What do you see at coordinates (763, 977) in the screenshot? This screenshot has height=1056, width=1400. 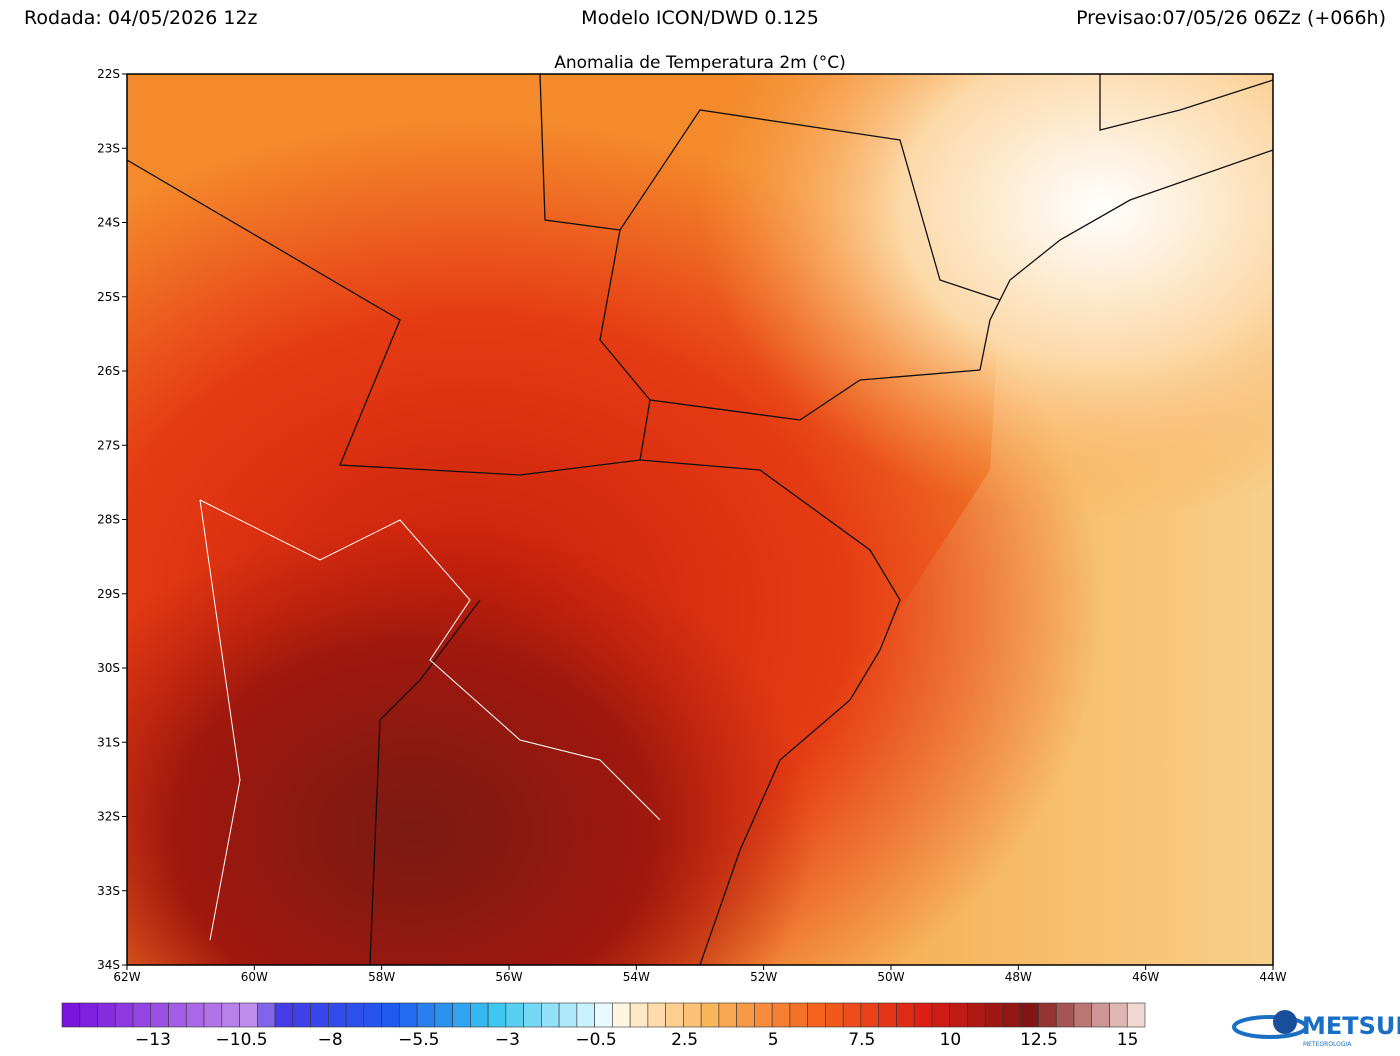 I see `lon-label: 52W` at bounding box center [763, 977].